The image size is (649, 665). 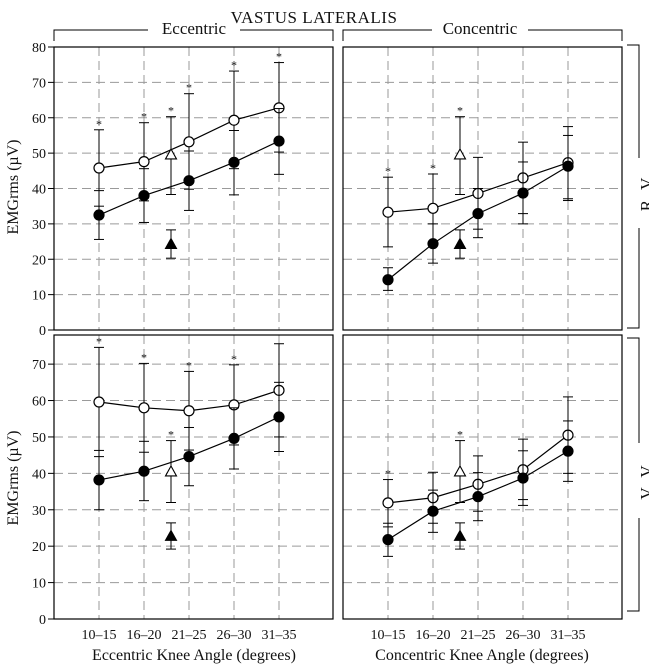 I want to click on figure-title: VASTUS LATERALIS, so click(x=314, y=17).